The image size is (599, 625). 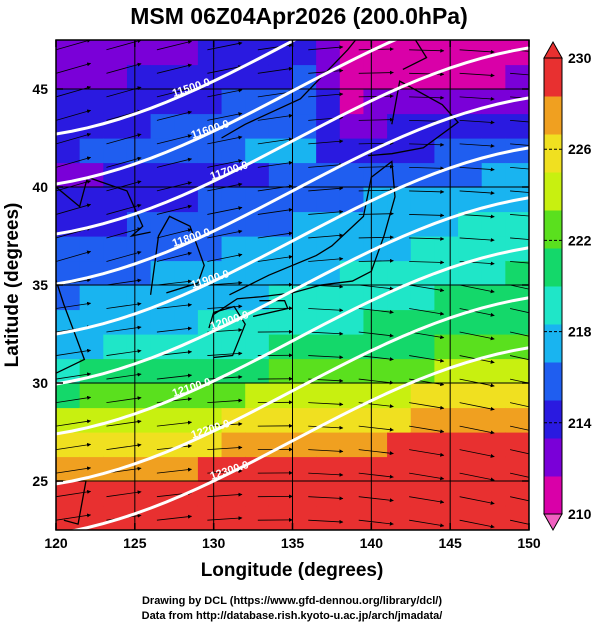 What do you see at coordinates (580, 58) in the screenshot?
I see `colorbar-tick-label: 230` at bounding box center [580, 58].